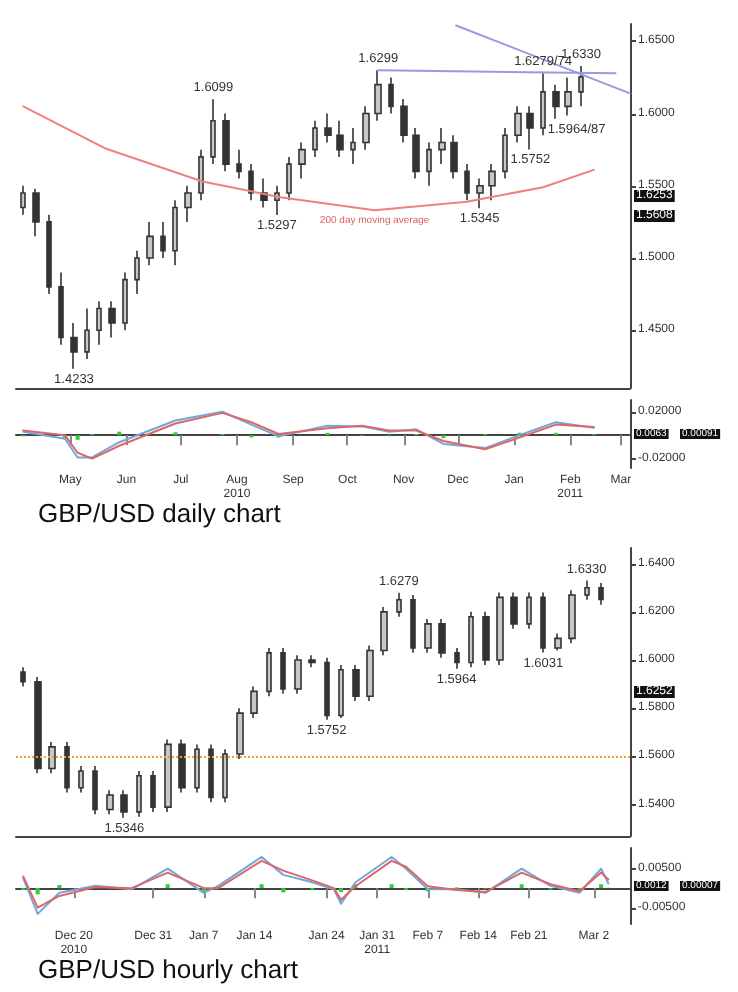 The image size is (738, 992). What do you see at coordinates (160, 513) in the screenshot?
I see `text: GBP/USD daily chart` at bounding box center [160, 513].